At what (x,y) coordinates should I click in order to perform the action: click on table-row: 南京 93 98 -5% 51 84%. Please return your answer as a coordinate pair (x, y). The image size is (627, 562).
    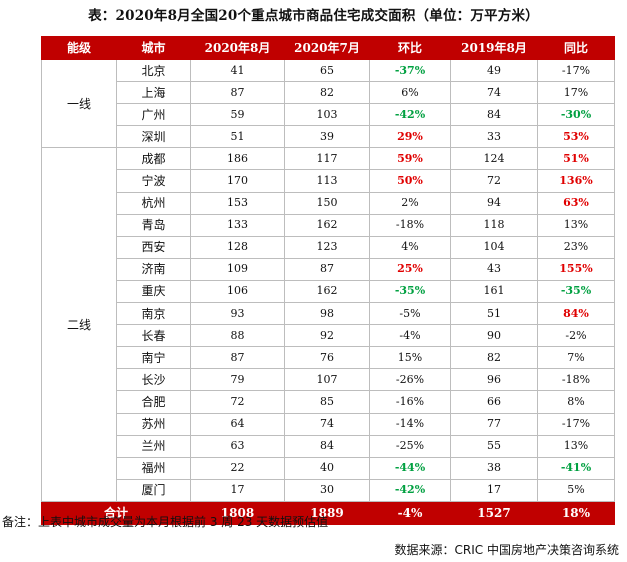
    Looking at the image, I should click on (328, 314).